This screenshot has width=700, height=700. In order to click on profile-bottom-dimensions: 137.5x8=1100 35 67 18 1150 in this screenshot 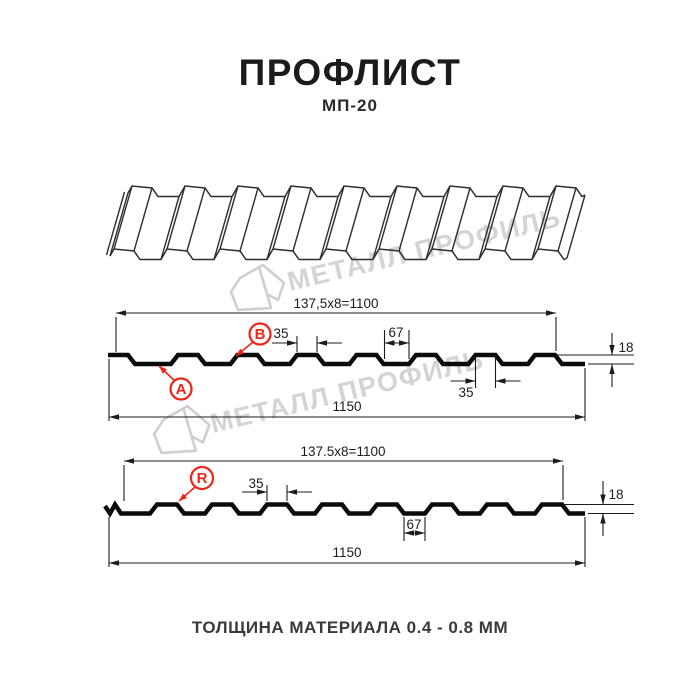, I will do `click(435, 502)`.